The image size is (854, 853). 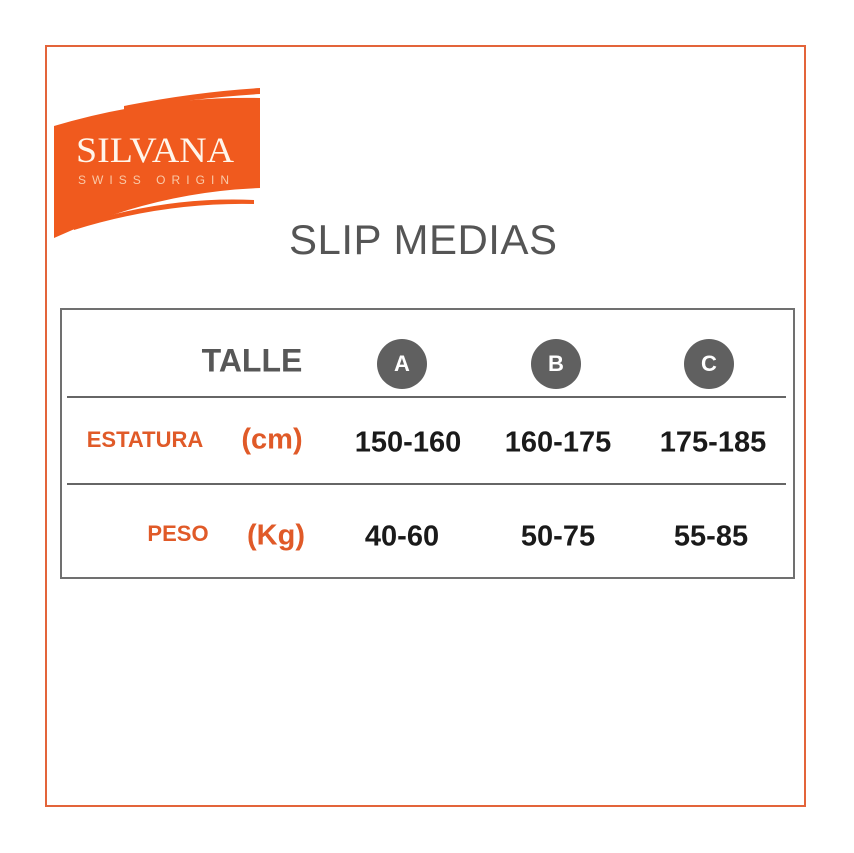 What do you see at coordinates (558, 536) in the screenshot?
I see `peso-b: 50-75` at bounding box center [558, 536].